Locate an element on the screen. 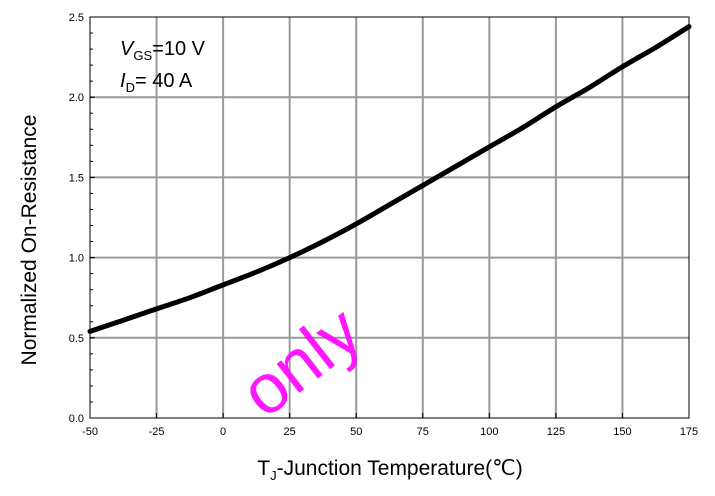 This screenshot has height=496, width=715. x-tick-label: -50 is located at coordinates (90, 432).